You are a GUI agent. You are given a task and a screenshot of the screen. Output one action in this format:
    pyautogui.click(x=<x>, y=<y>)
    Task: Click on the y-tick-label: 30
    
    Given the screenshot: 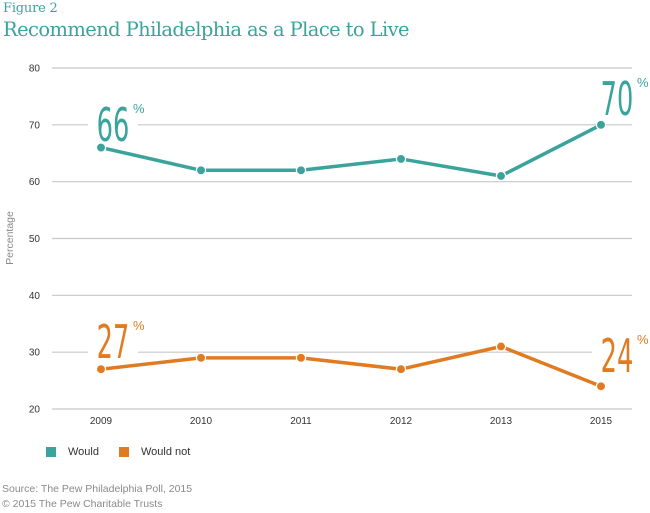 What is the action you would take?
    pyautogui.click(x=35, y=353)
    